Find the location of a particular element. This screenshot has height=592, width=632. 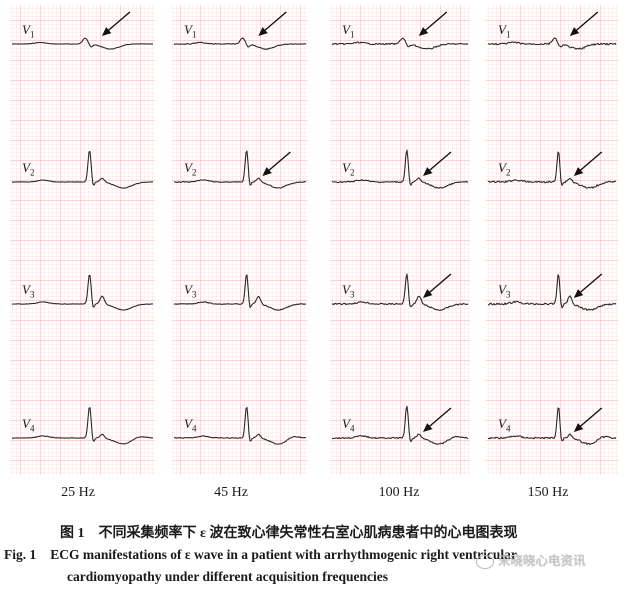

ecg-trace-100hz-v2 is located at coordinates (400, 169).